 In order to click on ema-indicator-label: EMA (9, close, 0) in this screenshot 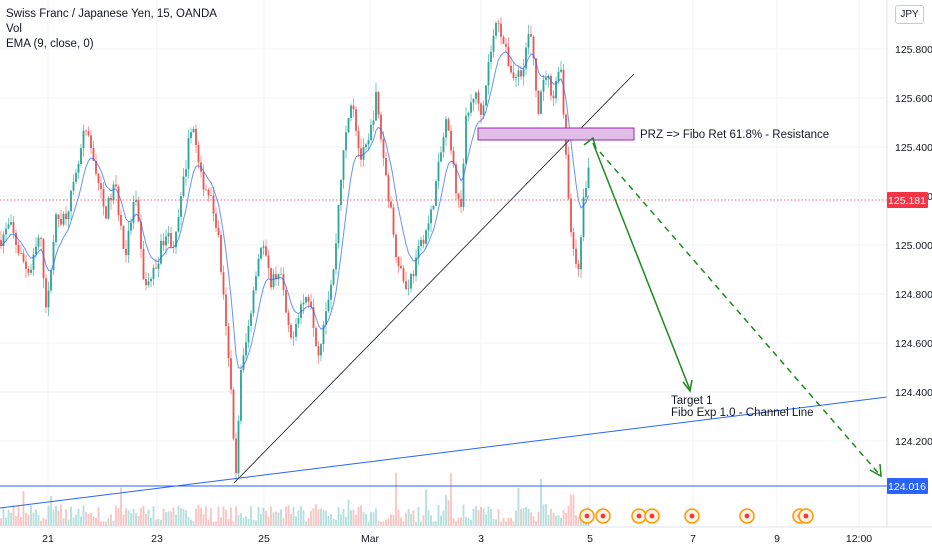, I will do `click(50, 44)`.